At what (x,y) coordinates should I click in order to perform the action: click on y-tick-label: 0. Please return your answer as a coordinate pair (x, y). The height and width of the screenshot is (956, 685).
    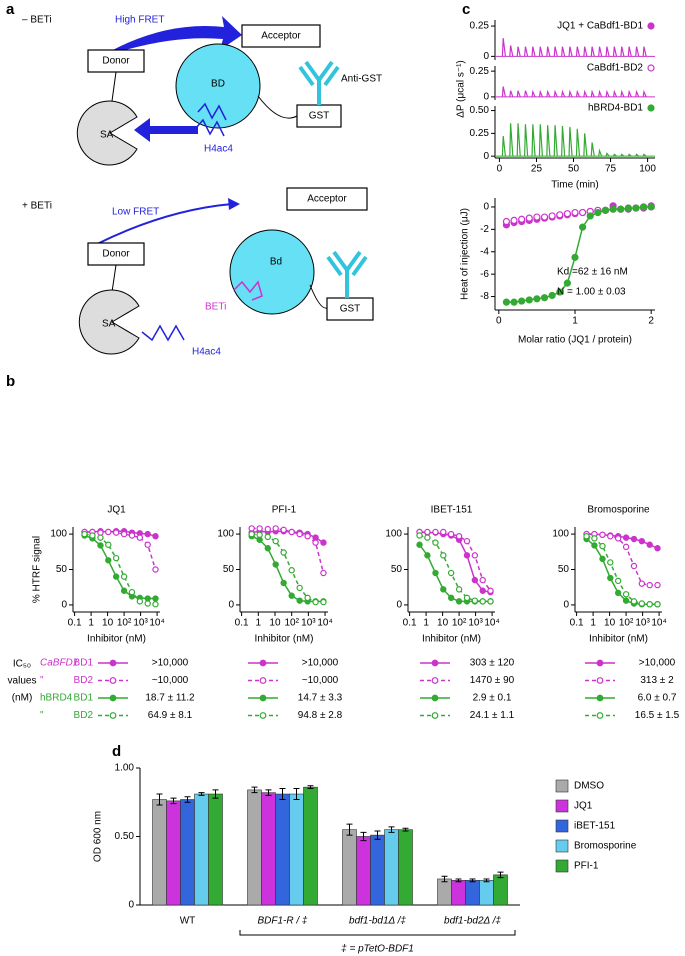
    Looking at the image, I should click on (486, 156).